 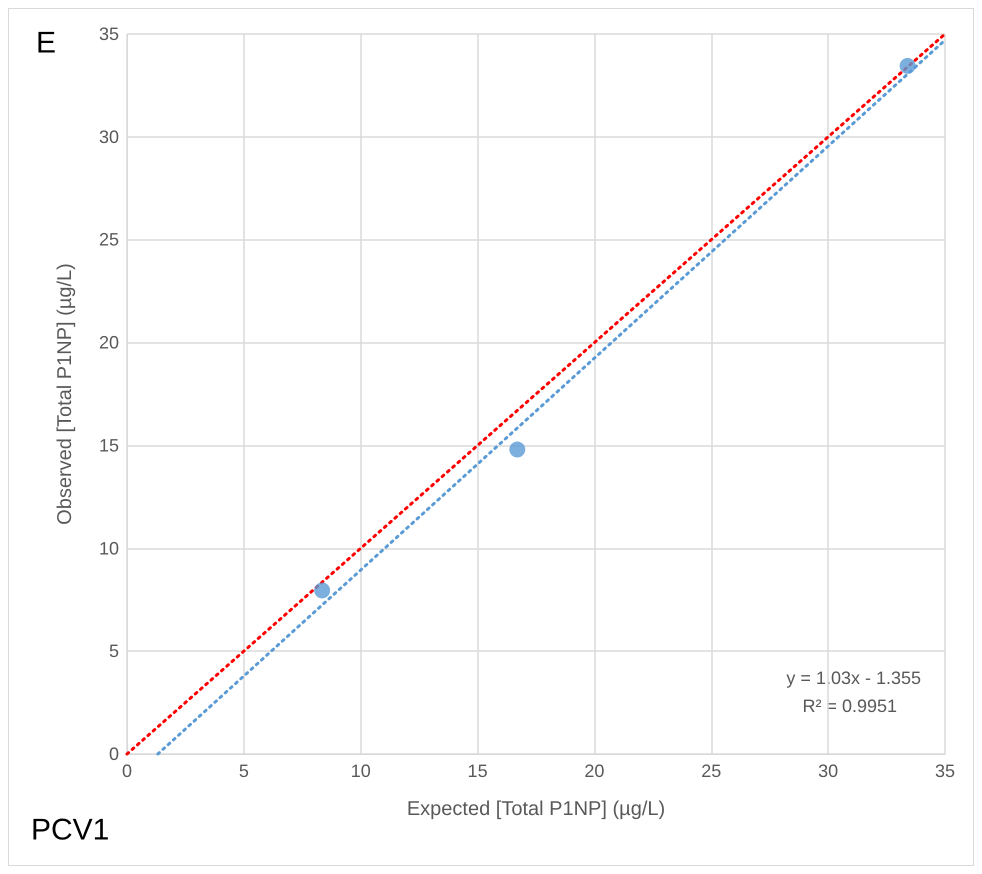 What do you see at coordinates (243, 771) in the screenshot?
I see `x-tick-label: 5` at bounding box center [243, 771].